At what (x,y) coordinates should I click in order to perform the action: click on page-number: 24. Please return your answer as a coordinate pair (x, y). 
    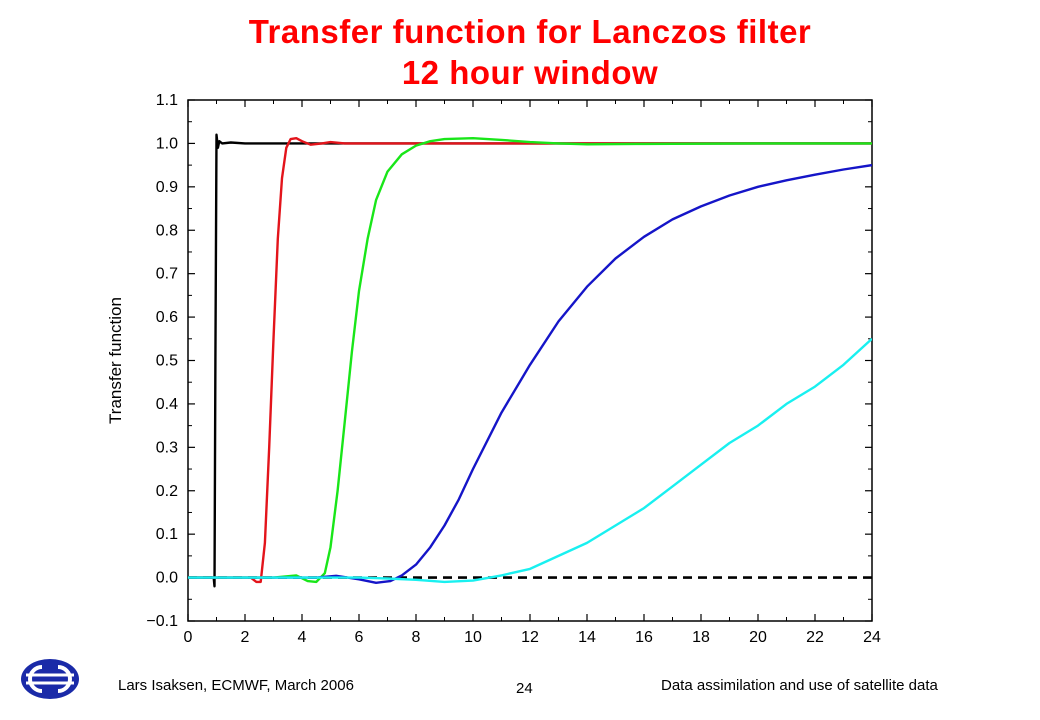
    Looking at the image, I should click on (524, 688).